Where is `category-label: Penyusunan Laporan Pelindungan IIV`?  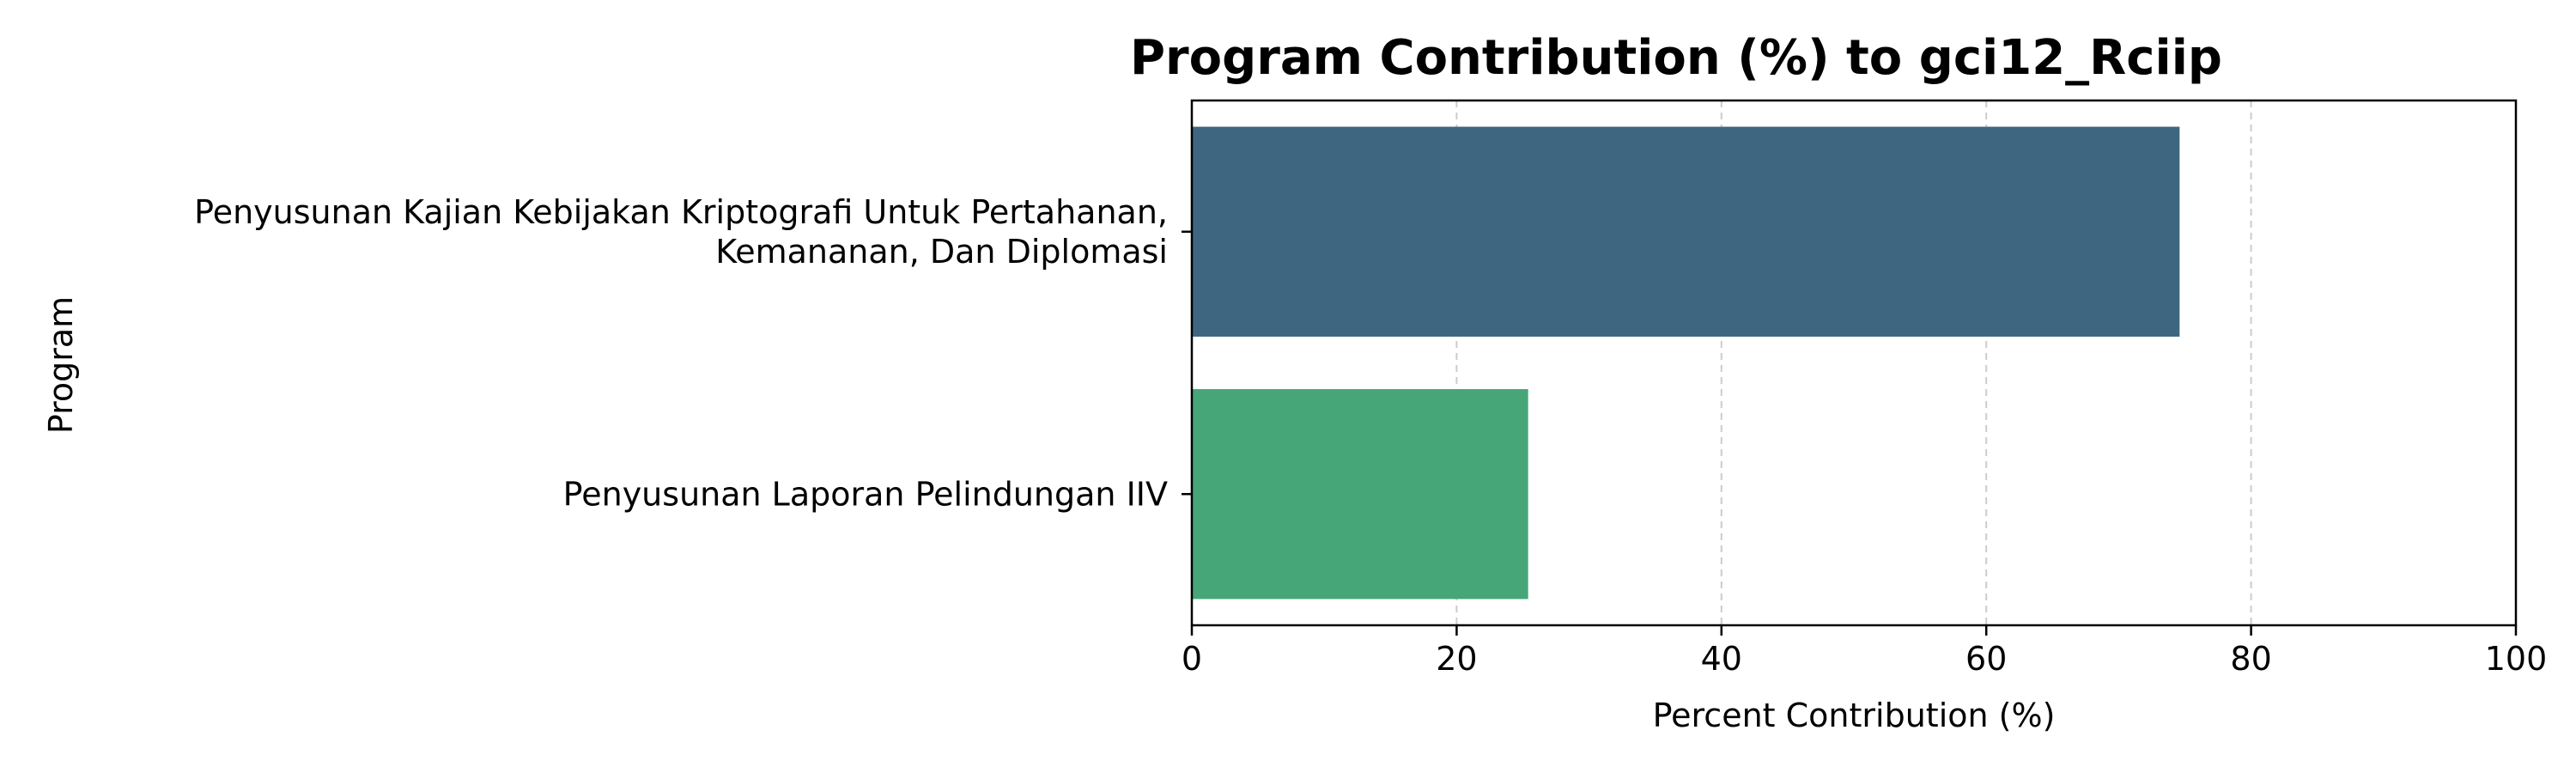 category-label: Penyusunan Laporan Pelindungan IIV is located at coordinates (865, 494).